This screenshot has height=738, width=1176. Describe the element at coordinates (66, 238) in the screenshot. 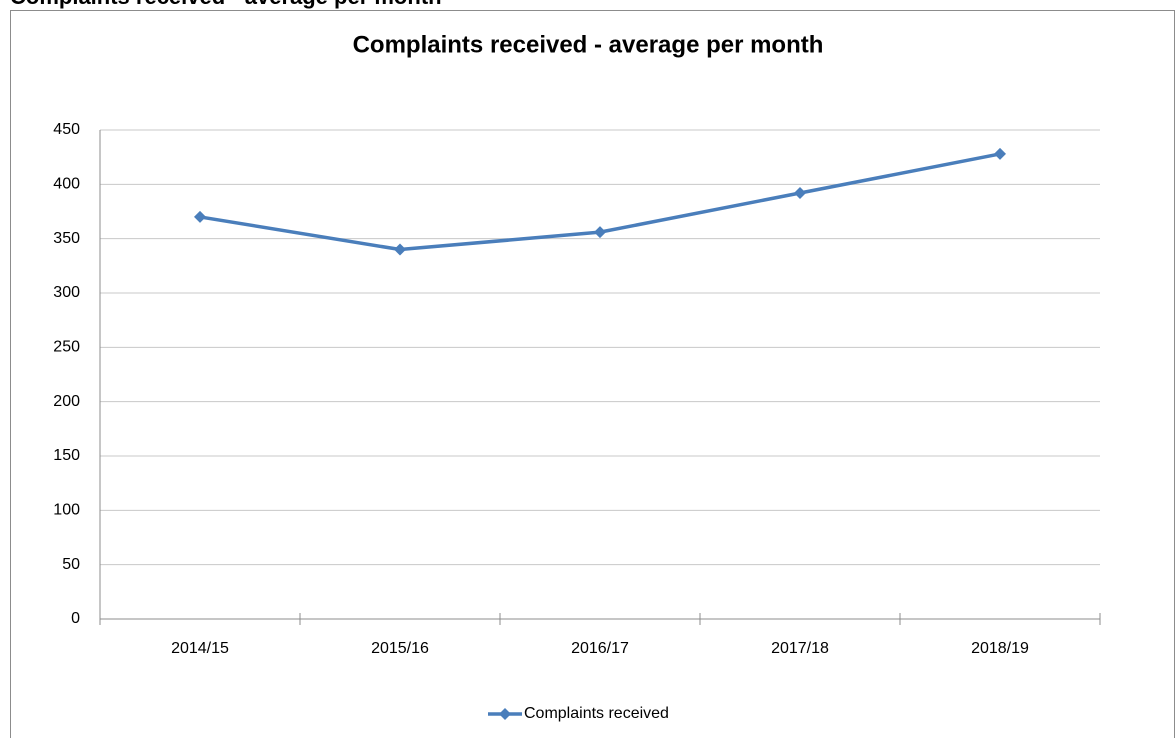

I see `y-tick-label: 350` at that location.